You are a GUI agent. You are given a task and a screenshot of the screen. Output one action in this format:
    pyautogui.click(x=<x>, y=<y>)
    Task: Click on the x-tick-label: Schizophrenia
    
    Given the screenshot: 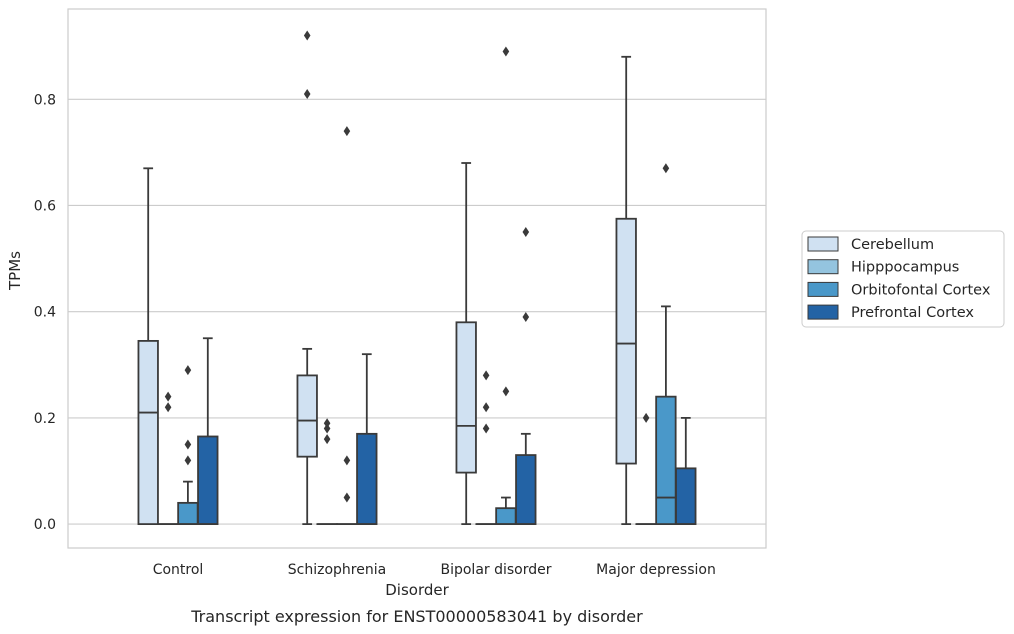 What is the action you would take?
    pyautogui.click(x=337, y=570)
    